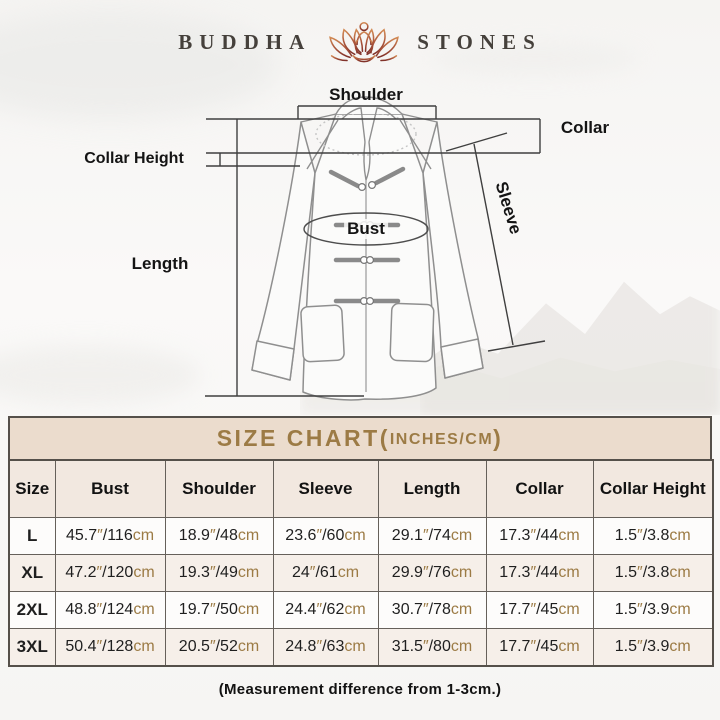  Describe the element at coordinates (219, 536) in the screenshot. I see `measurement-cell: 18.9″/48cm` at that location.